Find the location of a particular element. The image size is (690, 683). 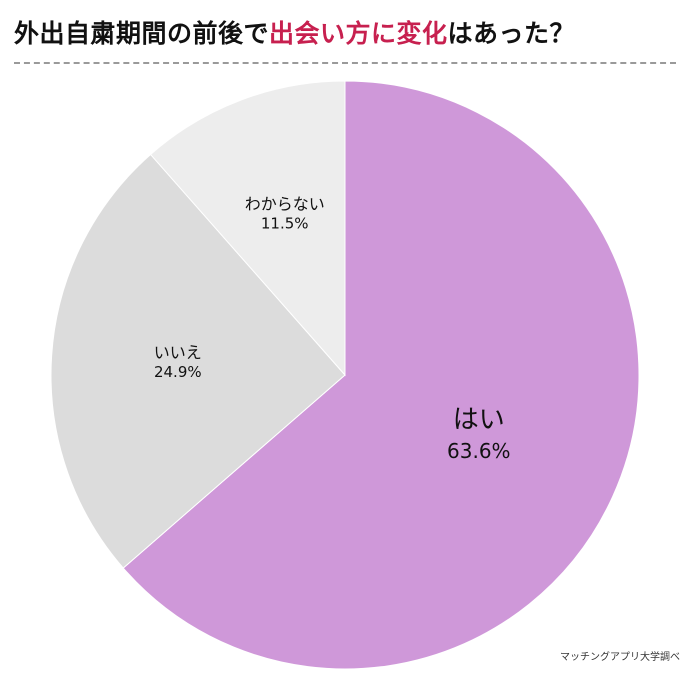

title-highlight: 出会い方に変化 is located at coordinates (358, 33).